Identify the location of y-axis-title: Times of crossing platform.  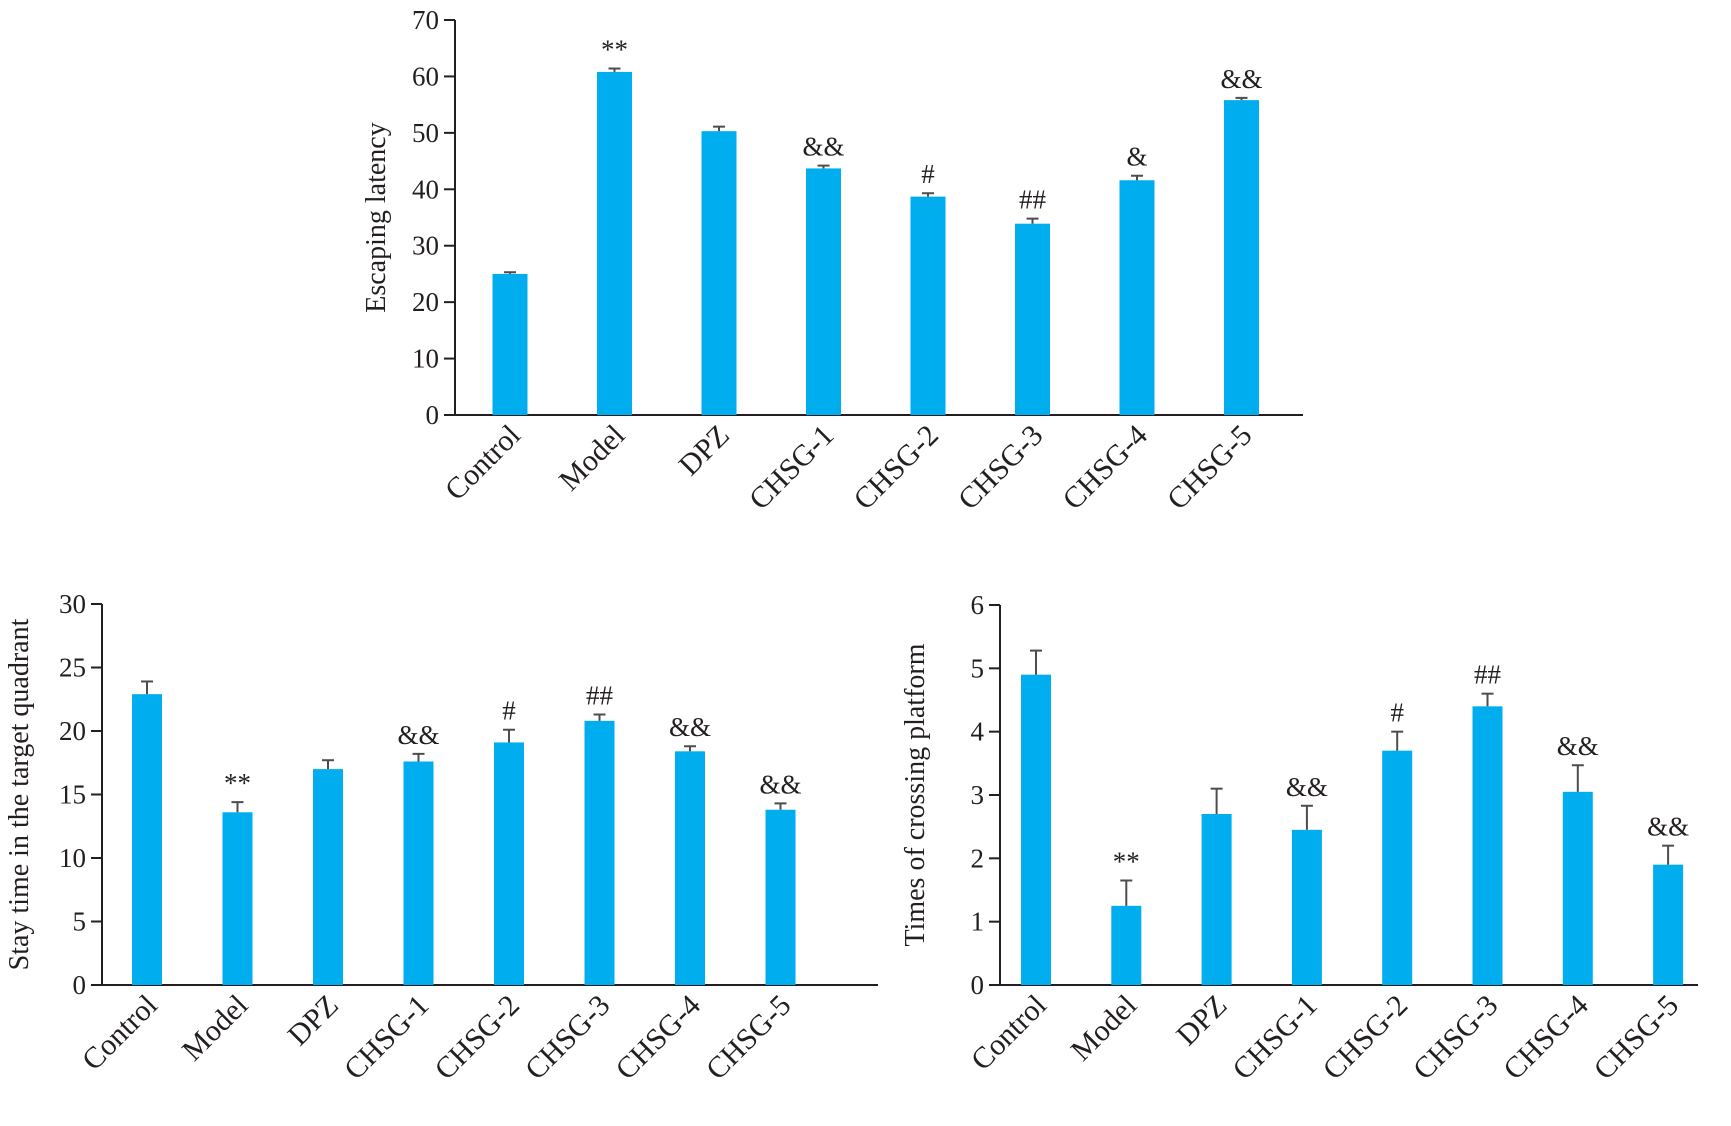
(915, 794).